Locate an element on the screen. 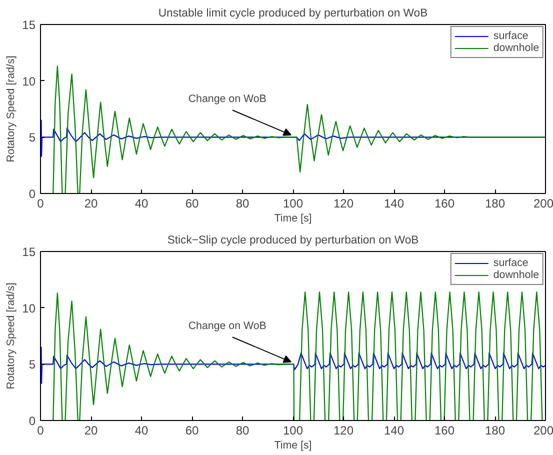 This screenshot has width=553, height=455. line-series is located at coordinates (293, 365).